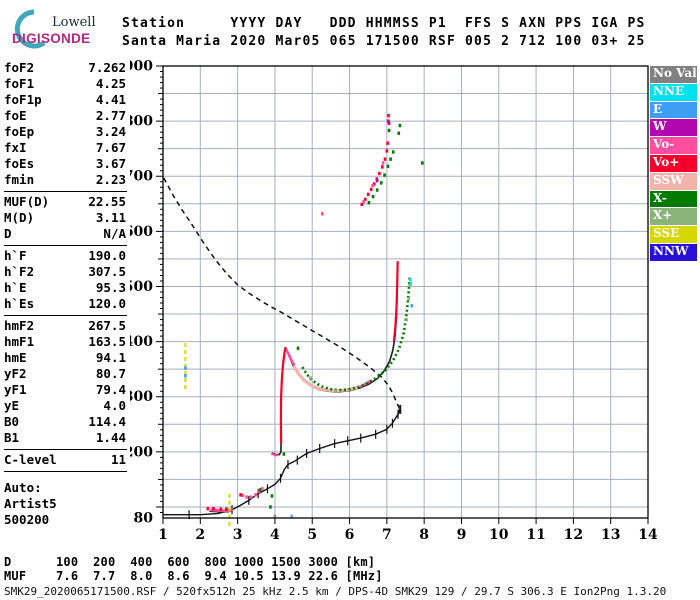 This screenshot has width=700, height=600. Describe the element at coordinates (65, 390) in the screenshot. I see `param-row-yf1: yF1 79.4` at that location.